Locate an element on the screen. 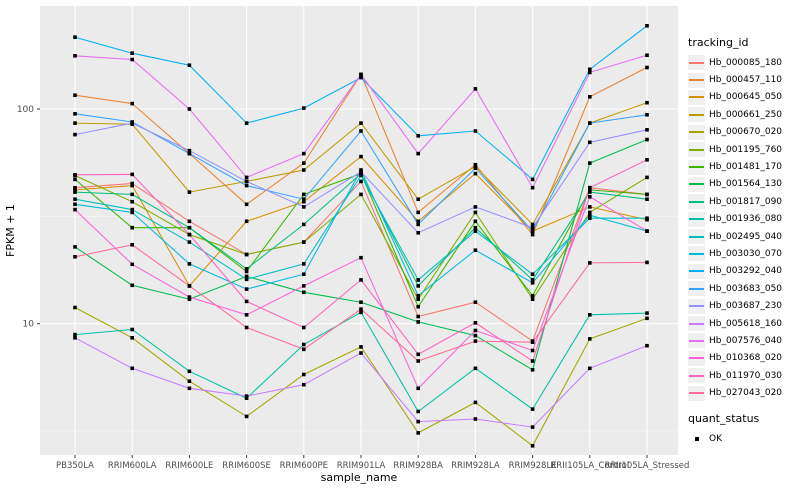 The width and height of the screenshot is (800, 500). legend-item: Hb_010368_020 is located at coordinates (743, 358).